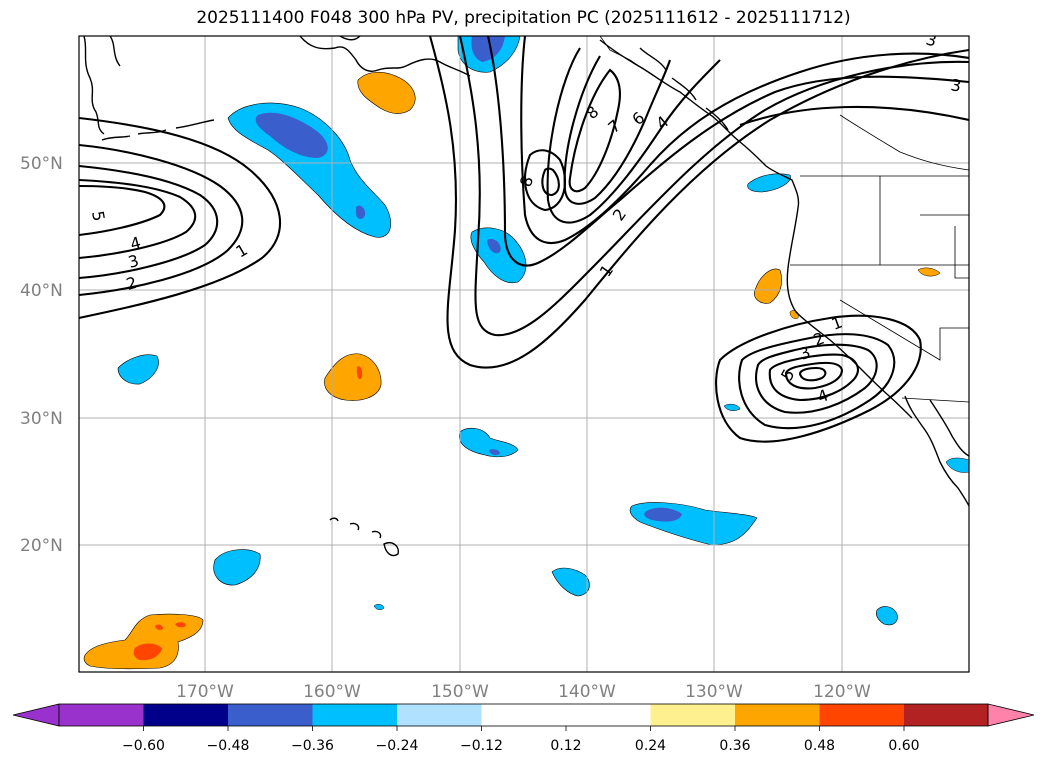  What do you see at coordinates (397, 746) in the screenshot?
I see `colorbar-tick-label: −0.24` at bounding box center [397, 746].